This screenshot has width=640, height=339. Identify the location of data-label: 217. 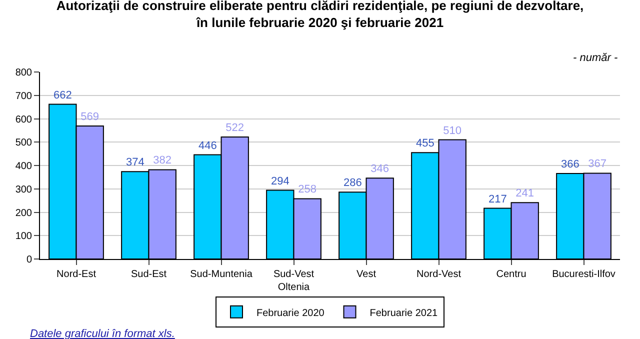
(497, 199).